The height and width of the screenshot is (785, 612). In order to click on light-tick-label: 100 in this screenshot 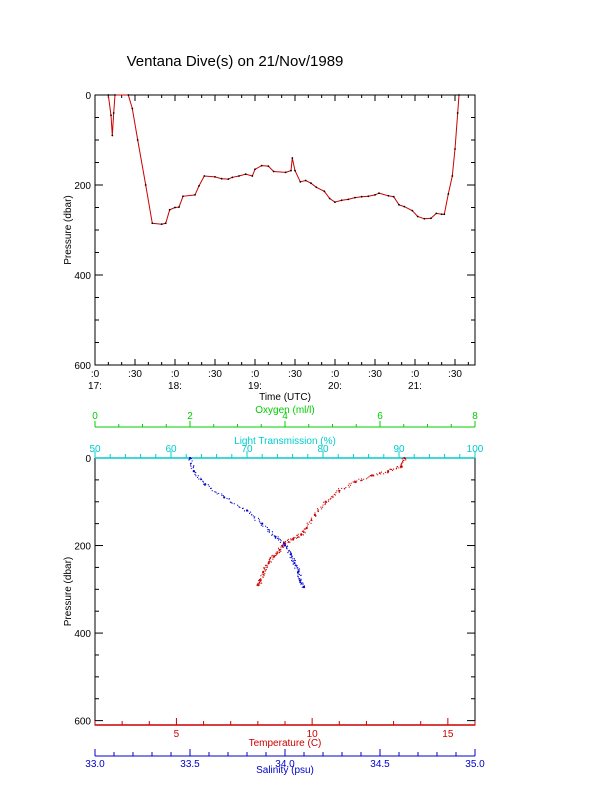, I will do `click(475, 449)`.